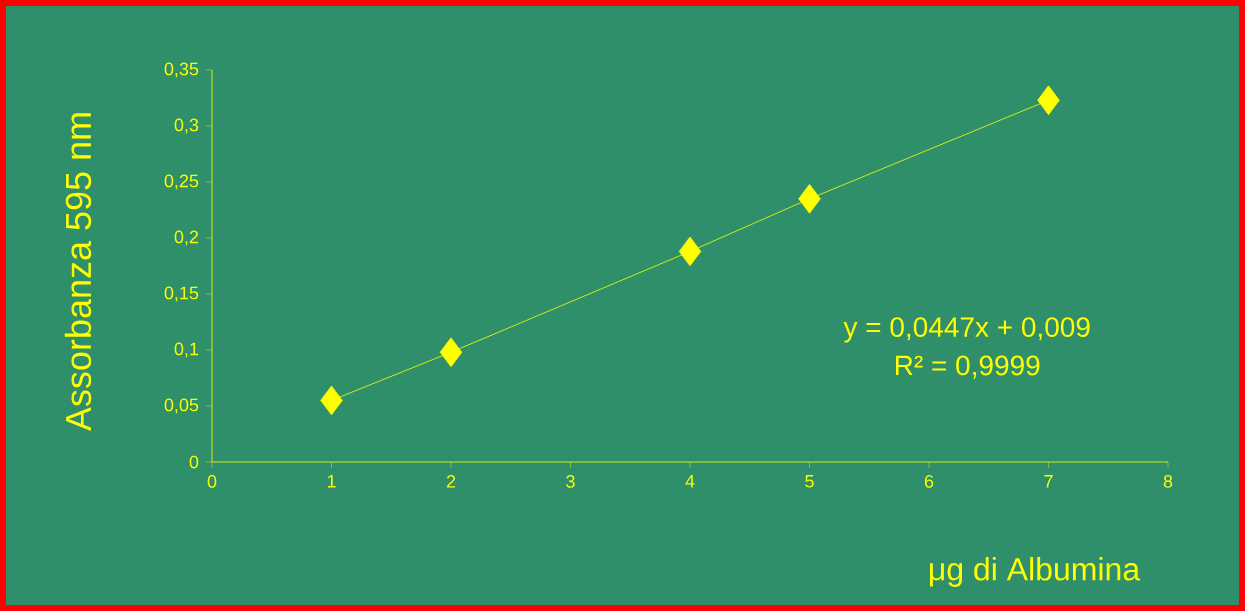 Image resolution: width=1245 pixels, height=611 pixels. I want to click on y-tick-label: 0,25, so click(181, 182).